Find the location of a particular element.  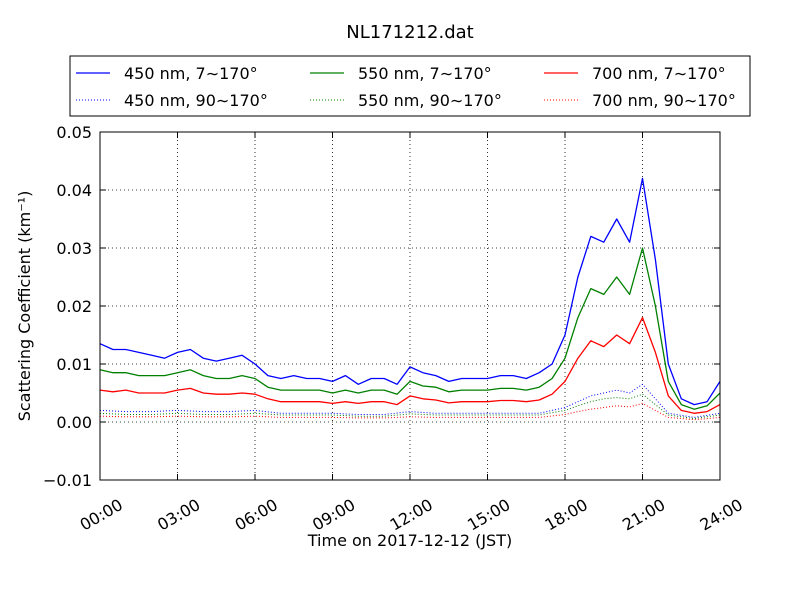

y-tick-label: 0.04 is located at coordinates (74, 190).